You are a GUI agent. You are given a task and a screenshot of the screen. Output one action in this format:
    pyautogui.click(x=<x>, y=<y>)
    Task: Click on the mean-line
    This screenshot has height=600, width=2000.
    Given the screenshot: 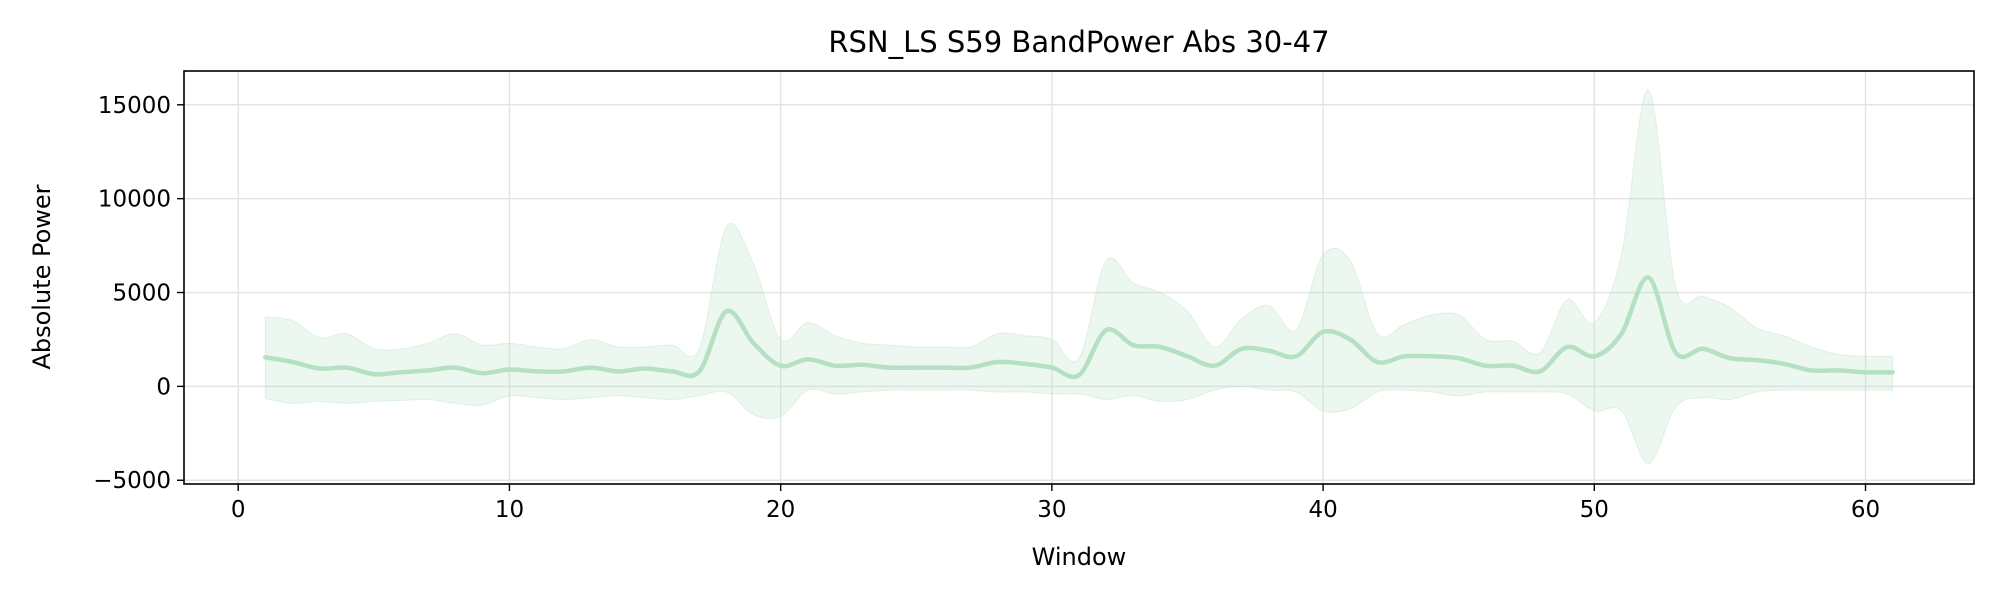 What is the action you would take?
    pyautogui.click(x=1079, y=327)
    